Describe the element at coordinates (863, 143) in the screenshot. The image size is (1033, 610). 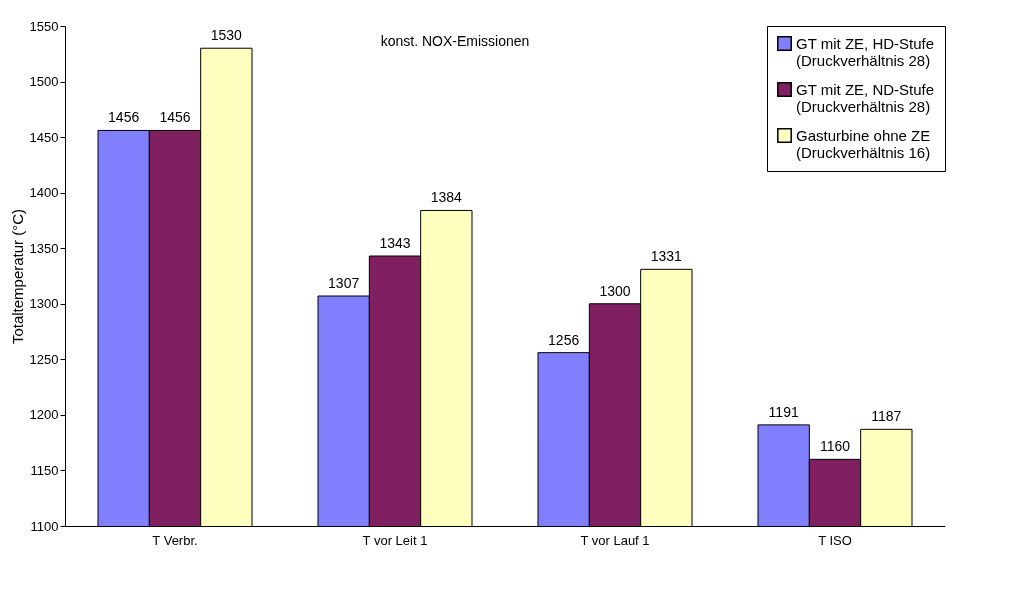
I see `legend-label: Gasturbine ohne ZE (Druckverhältnis 16)` at that location.